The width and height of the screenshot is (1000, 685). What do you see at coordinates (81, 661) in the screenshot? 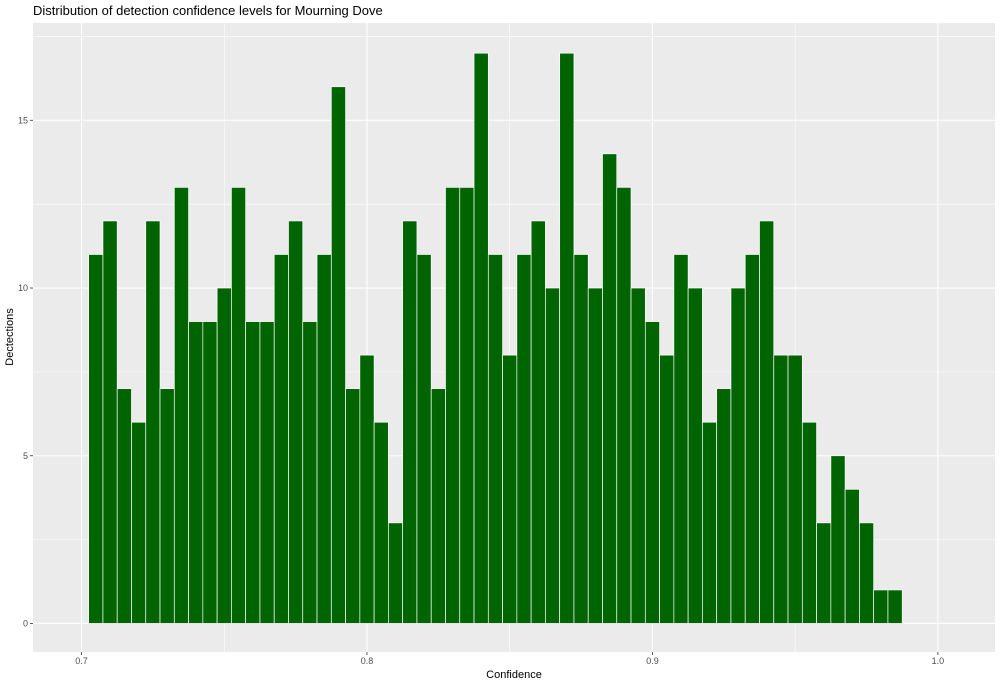
I see `x-tick-label: 0.7` at bounding box center [81, 661].